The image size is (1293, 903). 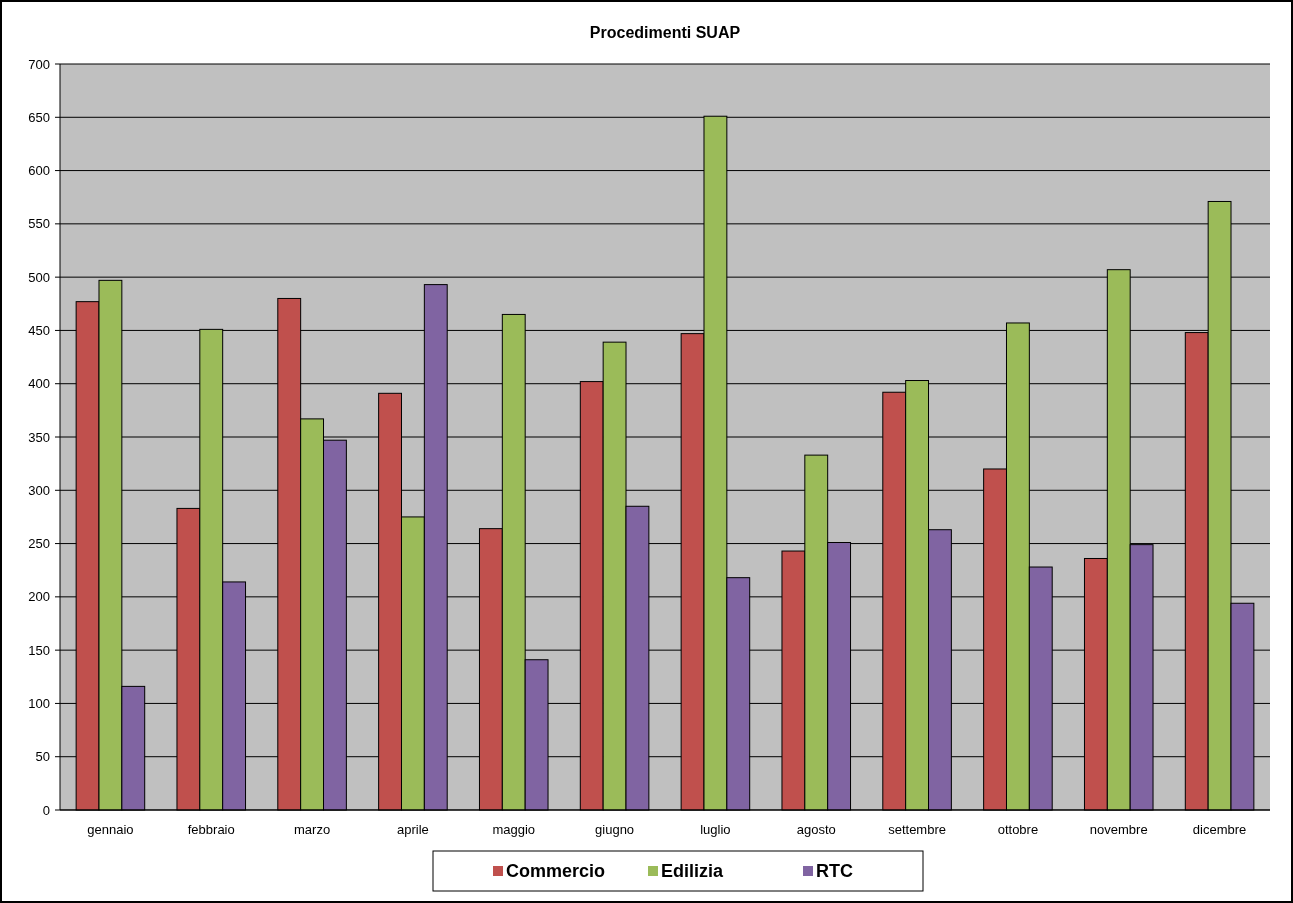 I want to click on y-tick-label: 200, so click(x=39, y=597).